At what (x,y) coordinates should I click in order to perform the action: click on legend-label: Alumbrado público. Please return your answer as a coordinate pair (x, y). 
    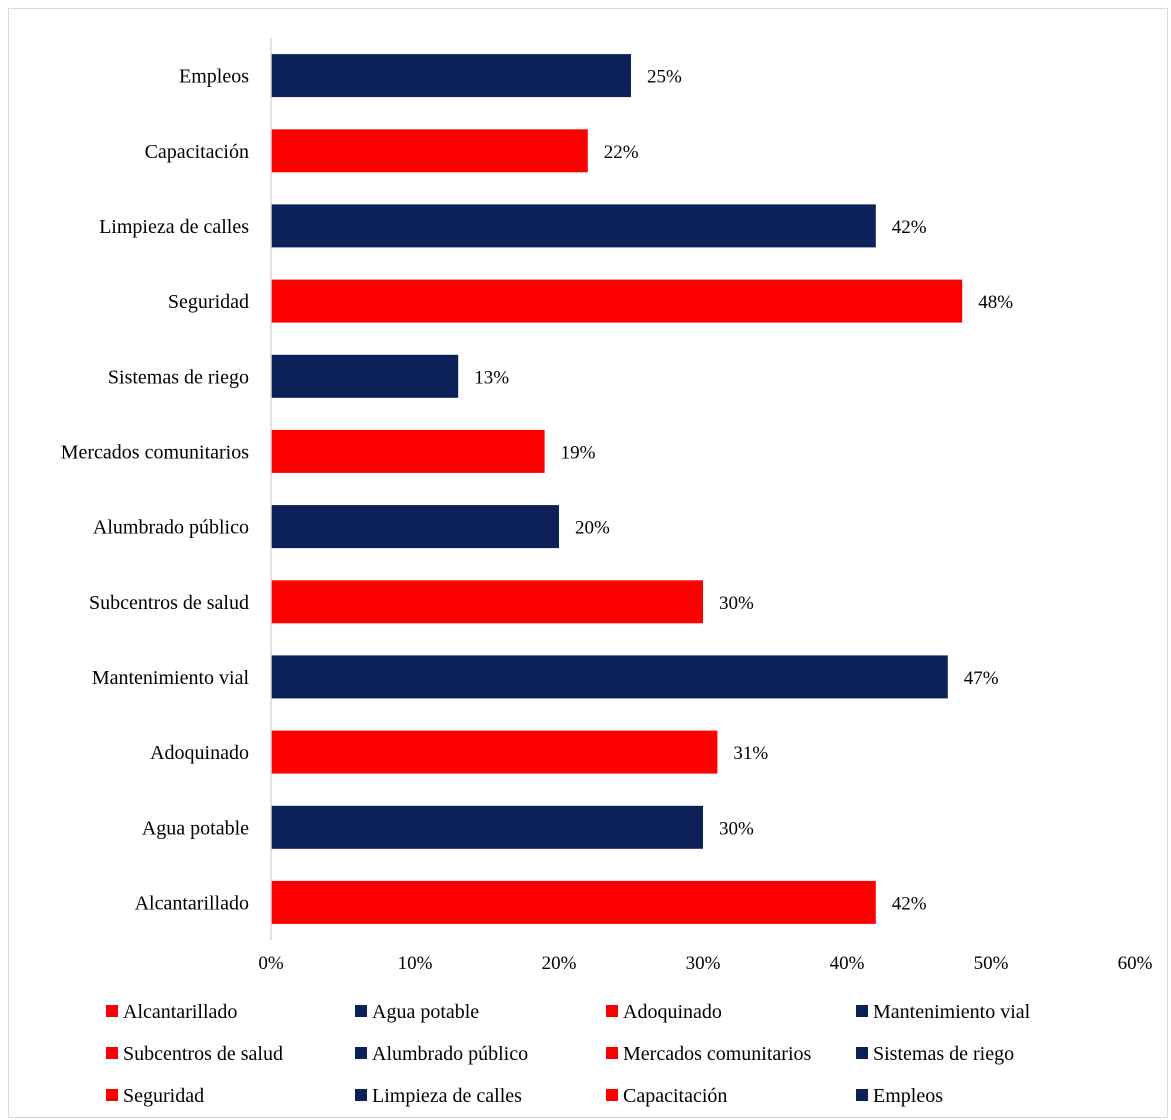
    Looking at the image, I should click on (450, 1054).